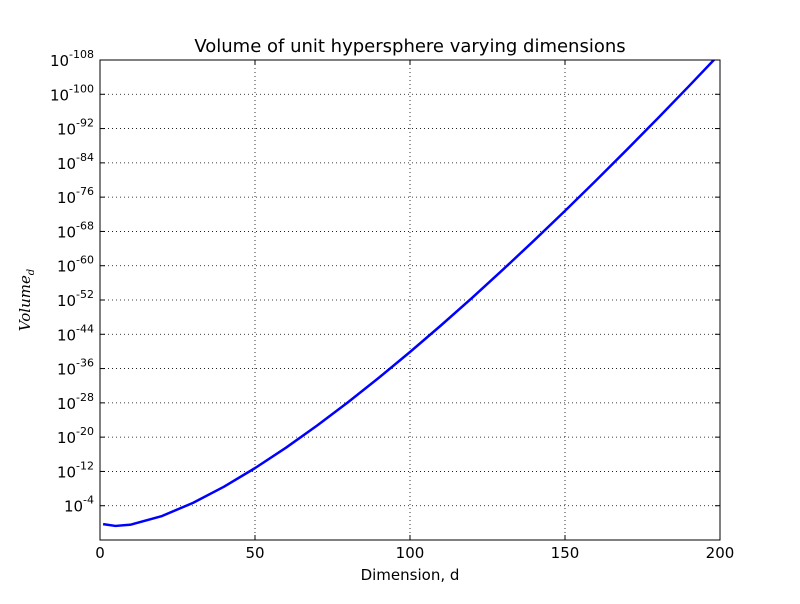 Image resolution: width=800 pixels, height=604 pixels. What do you see at coordinates (88, 500) in the screenshot?
I see `y-tick-label-exponent: -4` at bounding box center [88, 500].